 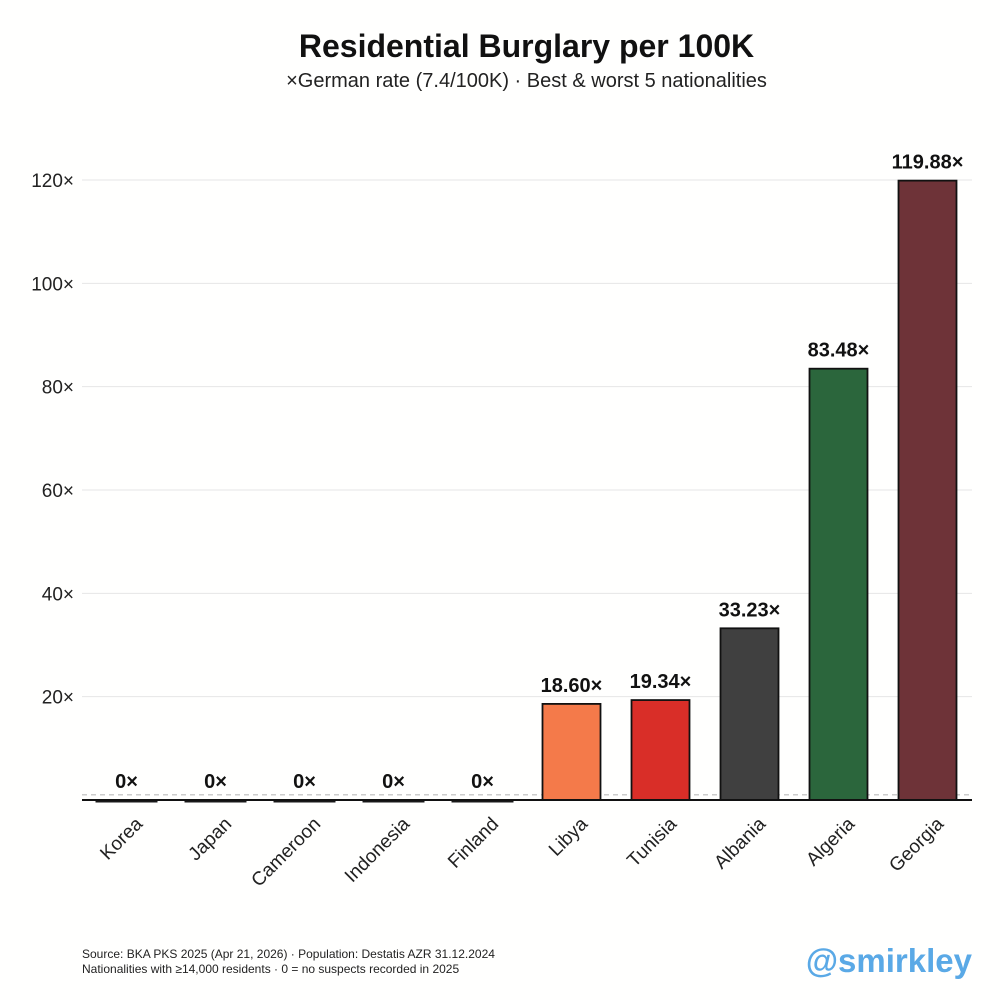 I want to click on author-handle: @smirkley, so click(x=888, y=960).